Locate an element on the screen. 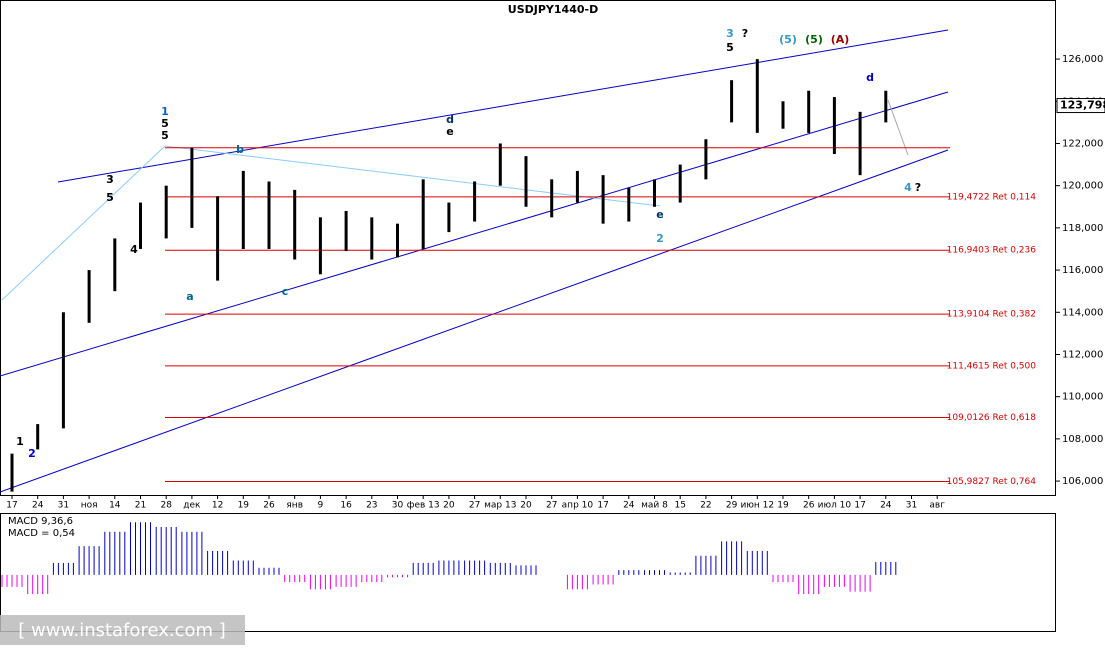 This screenshot has width=1105, height=665. x-tick-label: 15 is located at coordinates (679, 506).